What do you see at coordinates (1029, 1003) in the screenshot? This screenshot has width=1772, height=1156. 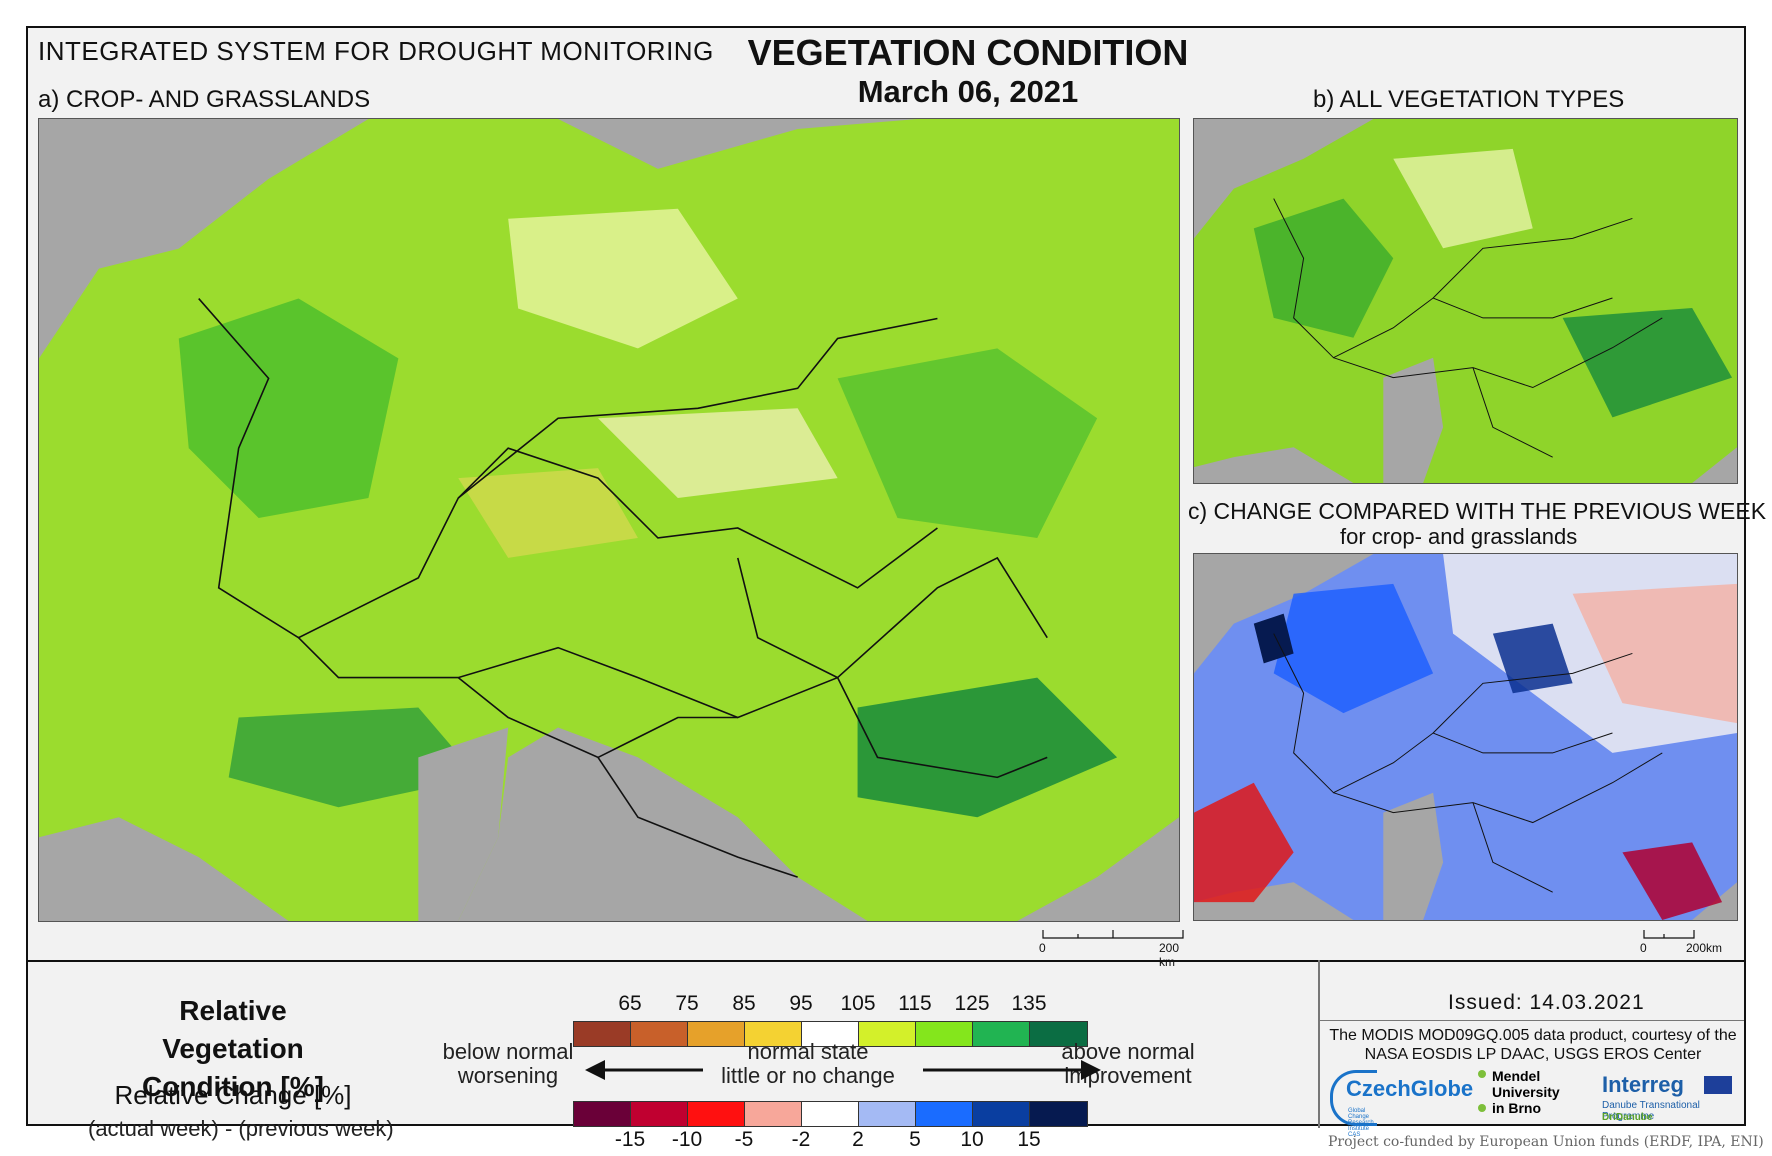 I see `legend-tick-label: 135` at bounding box center [1029, 1003].